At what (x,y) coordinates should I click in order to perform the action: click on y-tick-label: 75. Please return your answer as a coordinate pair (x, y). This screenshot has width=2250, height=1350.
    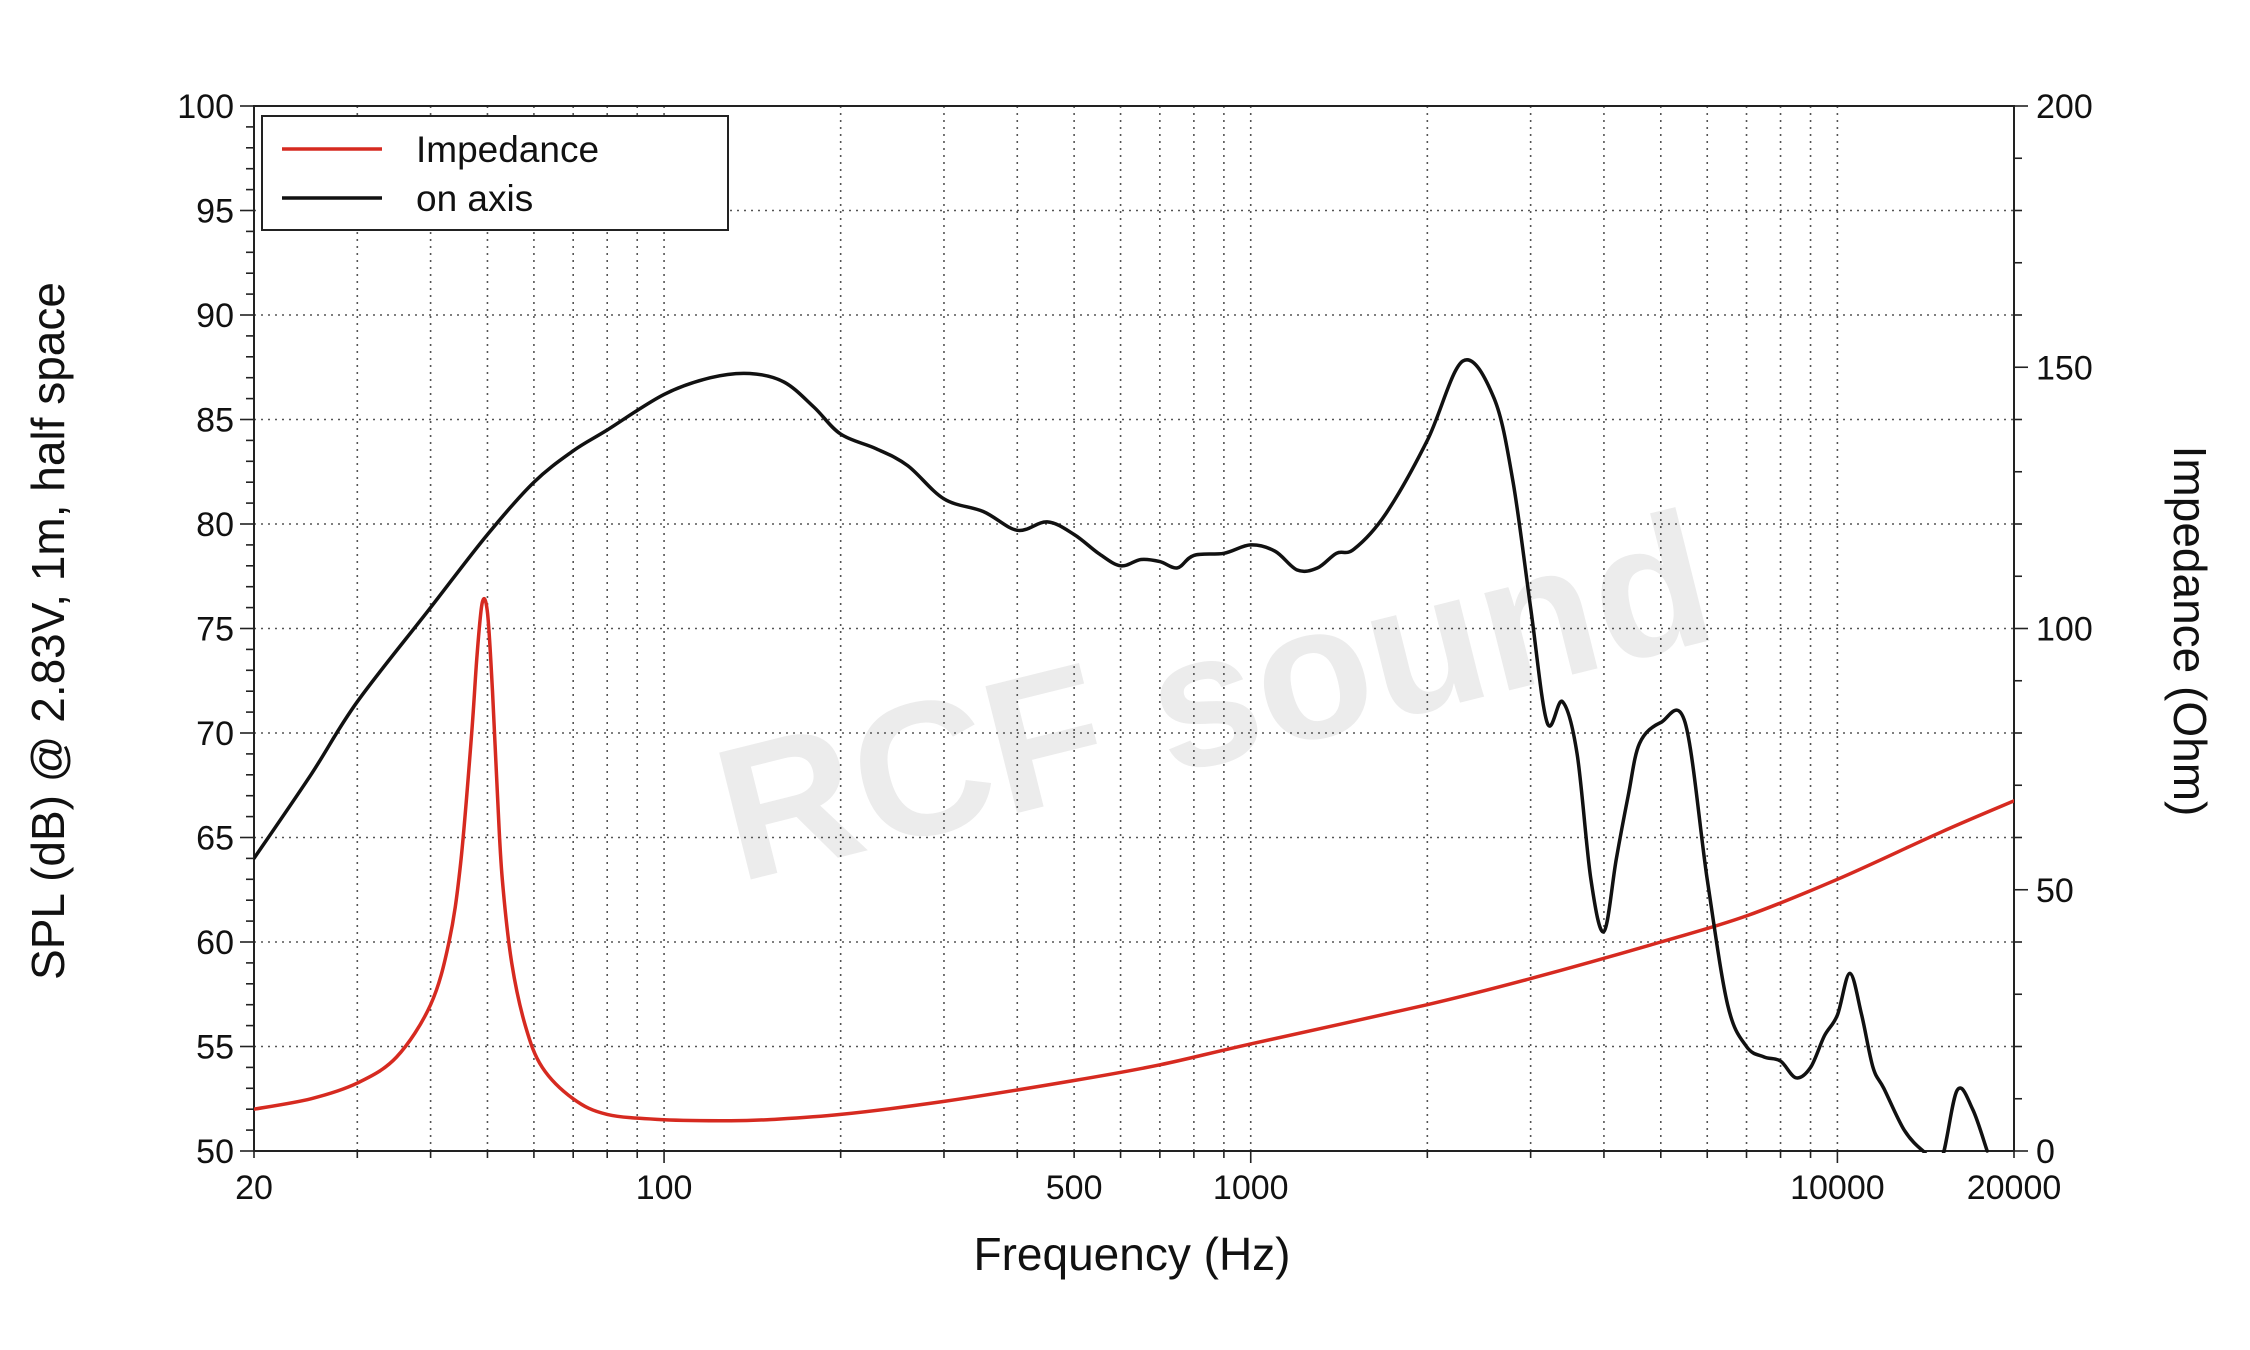
    Looking at the image, I should click on (215, 630).